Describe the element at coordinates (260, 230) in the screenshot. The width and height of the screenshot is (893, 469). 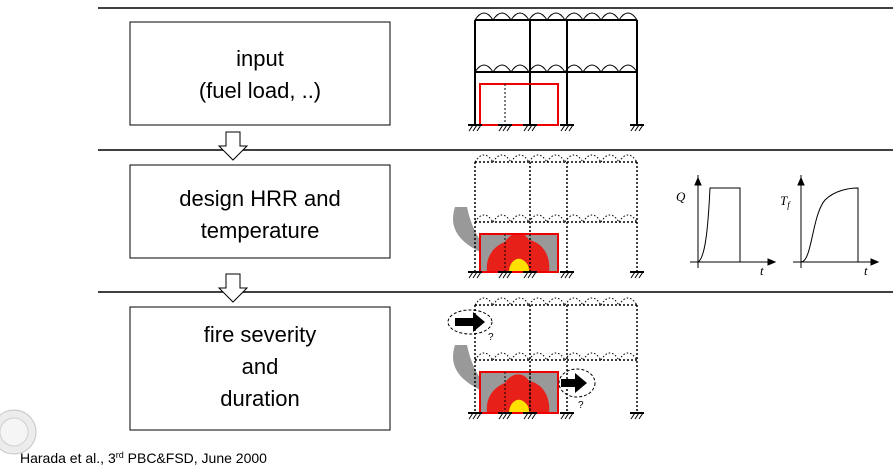
I see `step-text: temperature` at that location.